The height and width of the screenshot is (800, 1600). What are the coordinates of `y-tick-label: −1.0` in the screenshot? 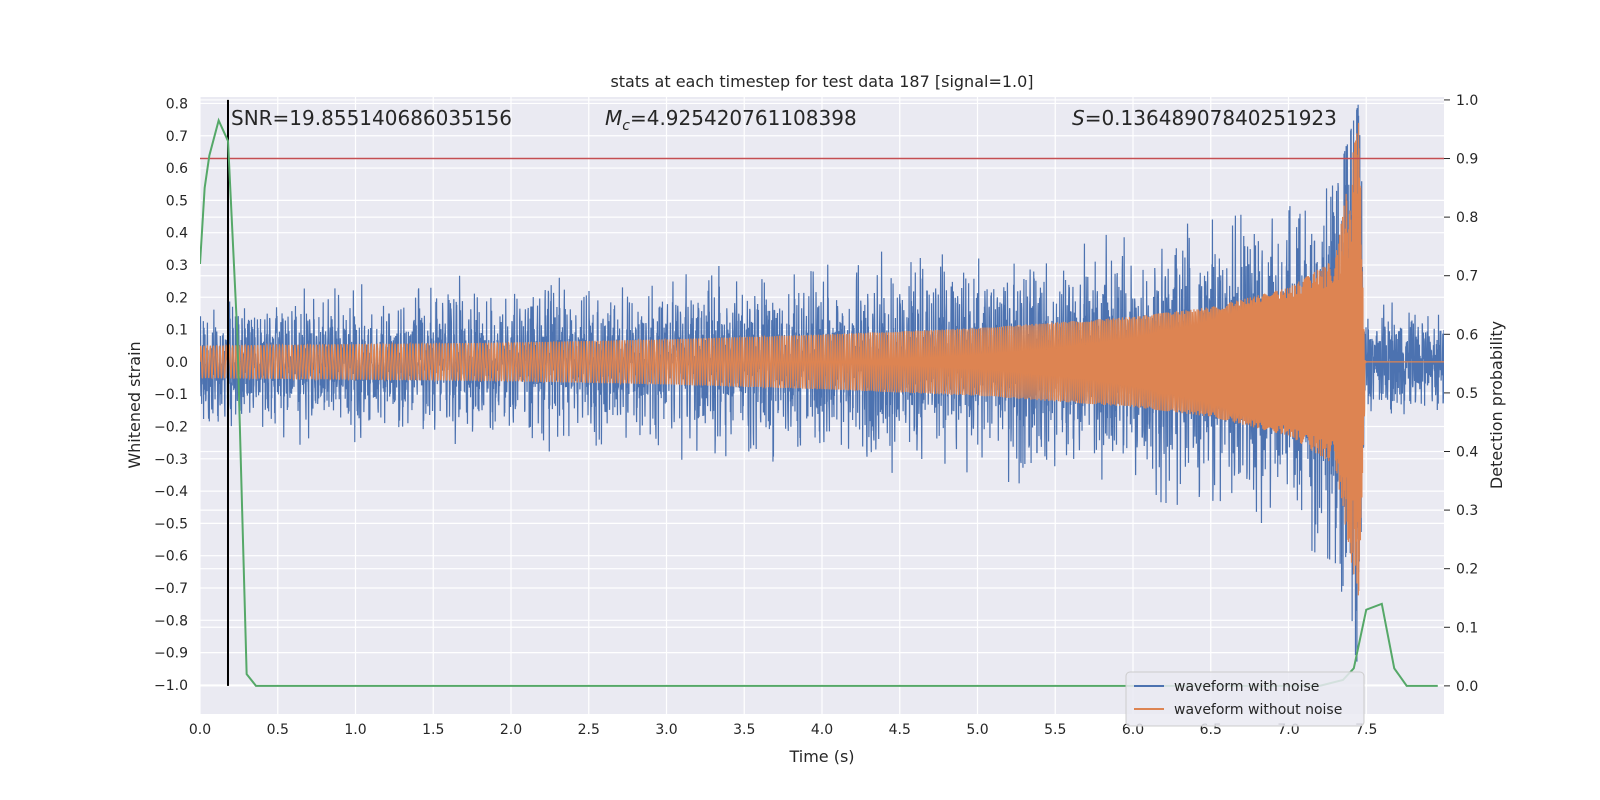 It's located at (171, 686).